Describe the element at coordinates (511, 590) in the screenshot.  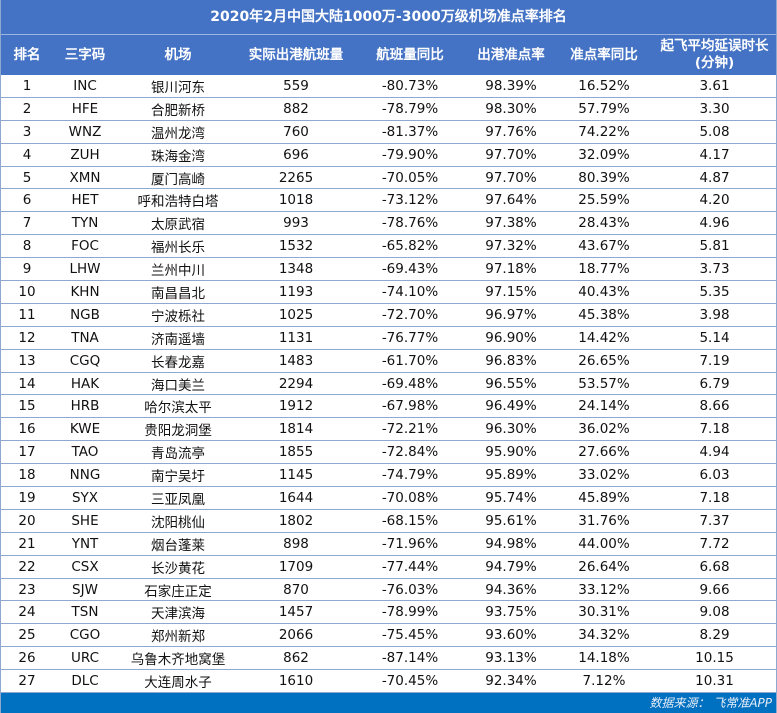
I see `ontime-cell: 94.36%` at that location.